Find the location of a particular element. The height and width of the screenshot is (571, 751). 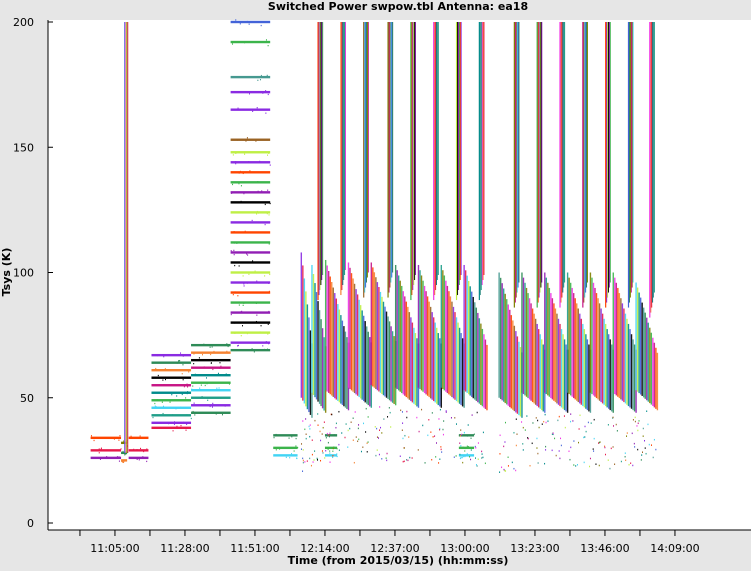

x-tick-label: 13:00:00 is located at coordinates (464, 548).